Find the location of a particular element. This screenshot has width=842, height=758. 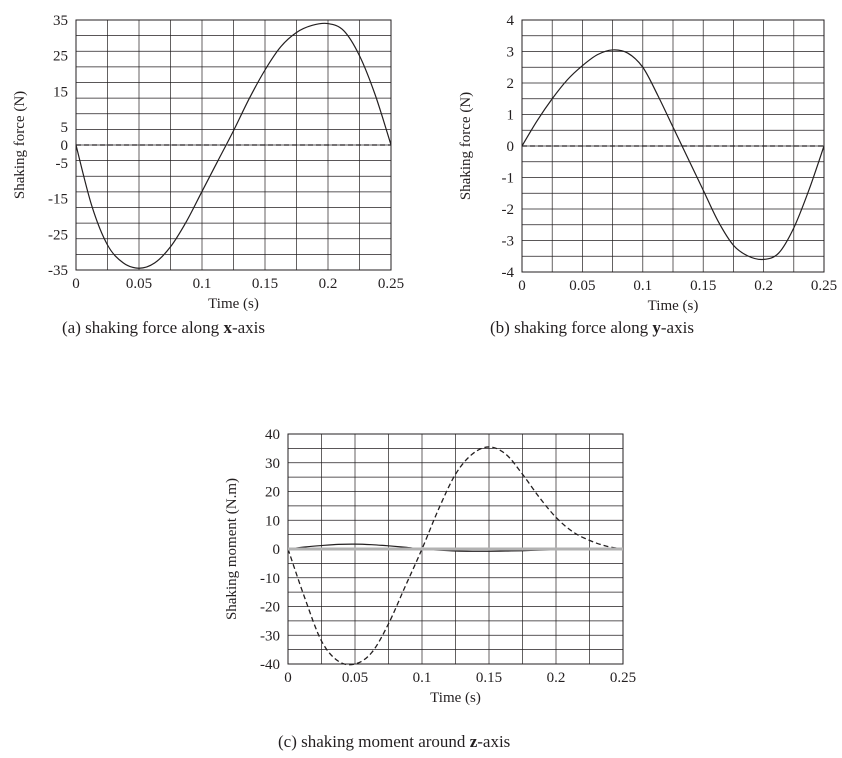

y-tick-label: 40 is located at coordinates (272, 435).